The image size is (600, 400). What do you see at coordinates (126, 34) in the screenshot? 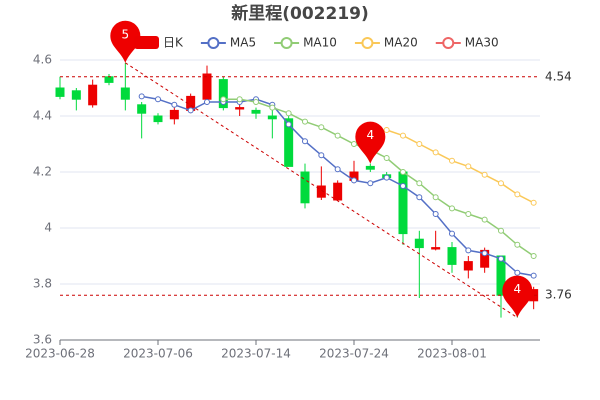
I see `pin-label: 5` at bounding box center [126, 34].